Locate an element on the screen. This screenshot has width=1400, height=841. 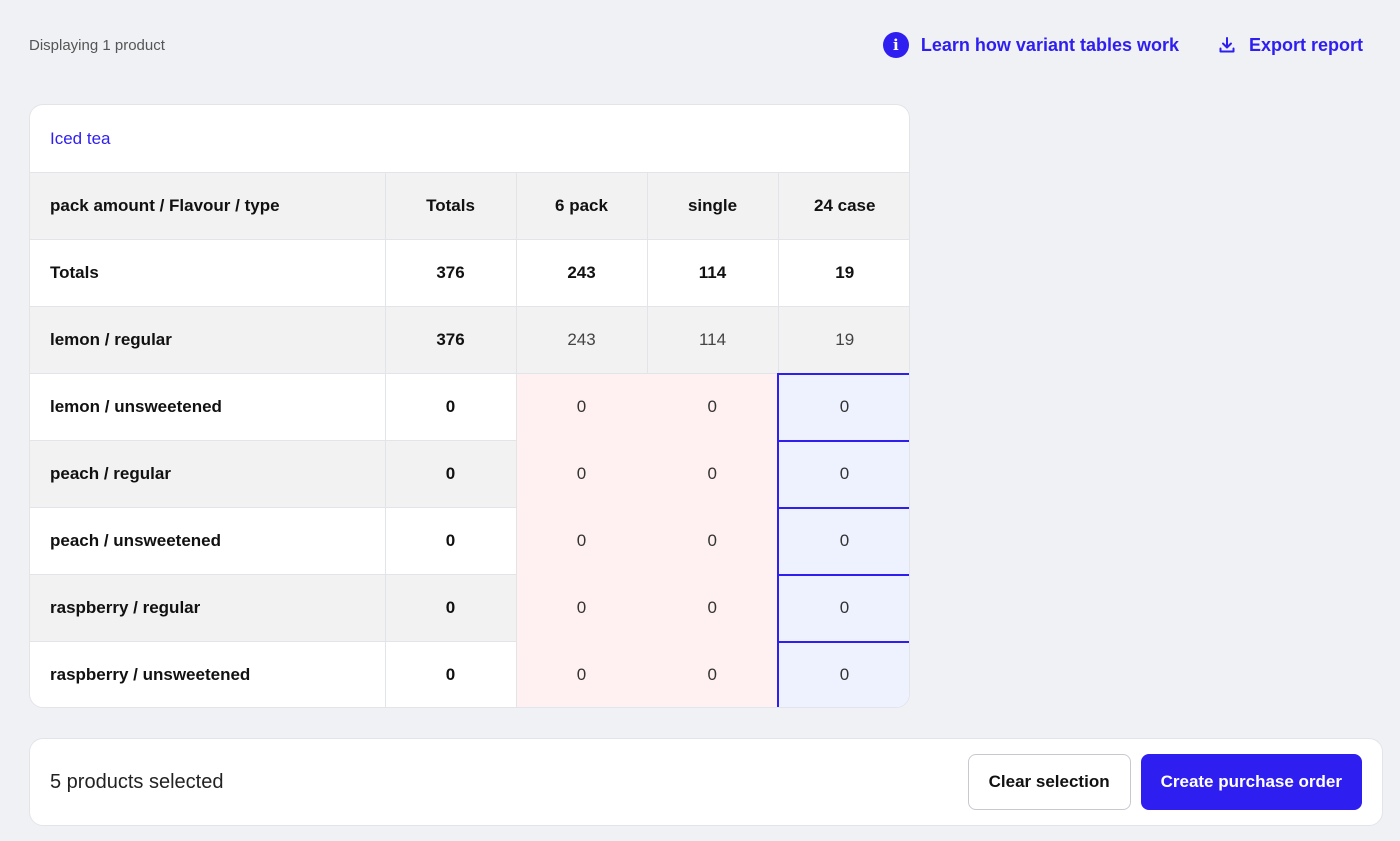
download-icon is located at coordinates (1227, 45).